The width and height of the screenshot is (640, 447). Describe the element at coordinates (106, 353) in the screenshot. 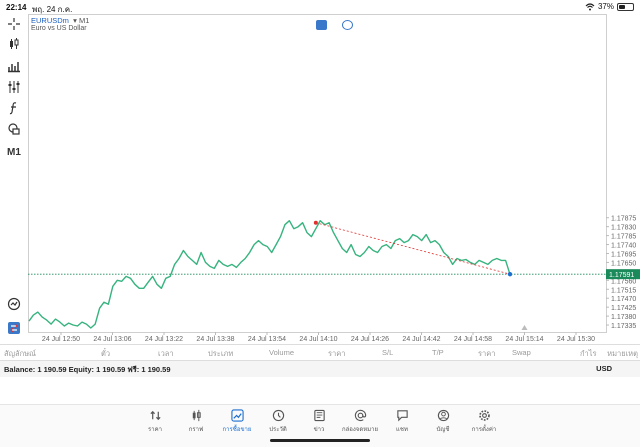

I see `column-header: ตั๋ว` at that location.